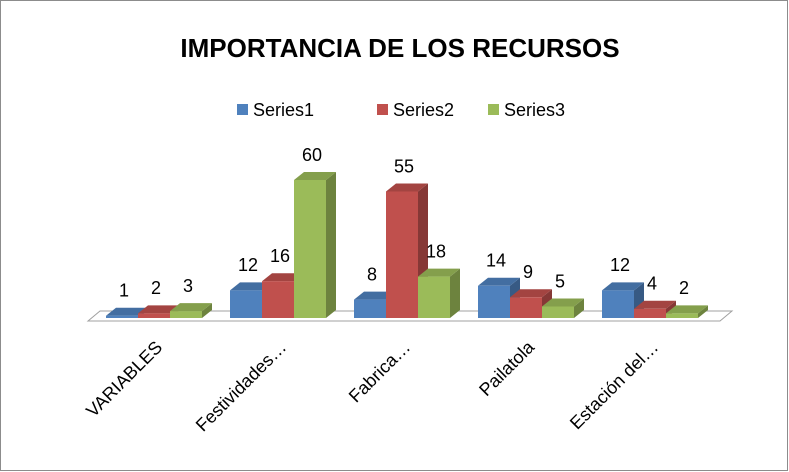 The width and height of the screenshot is (789, 472). I want to click on legend-label: Series2, so click(423, 110).